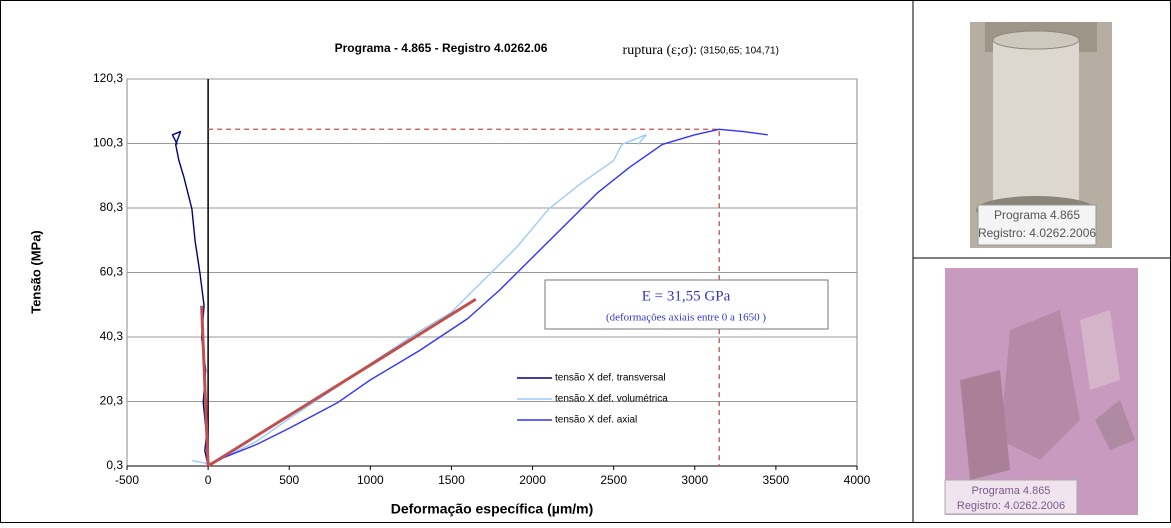 Image resolution: width=1171 pixels, height=528 pixels. What do you see at coordinates (596, 420) in the screenshot?
I see `legend-label: tensão X def. axial` at bounding box center [596, 420].